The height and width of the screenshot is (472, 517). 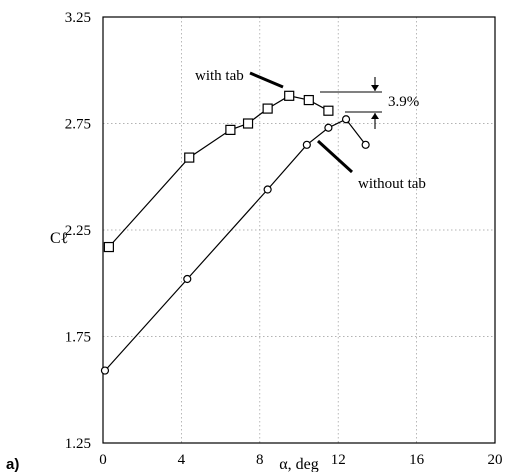 I want to click on with-tab-label: with tab, so click(x=219, y=76).